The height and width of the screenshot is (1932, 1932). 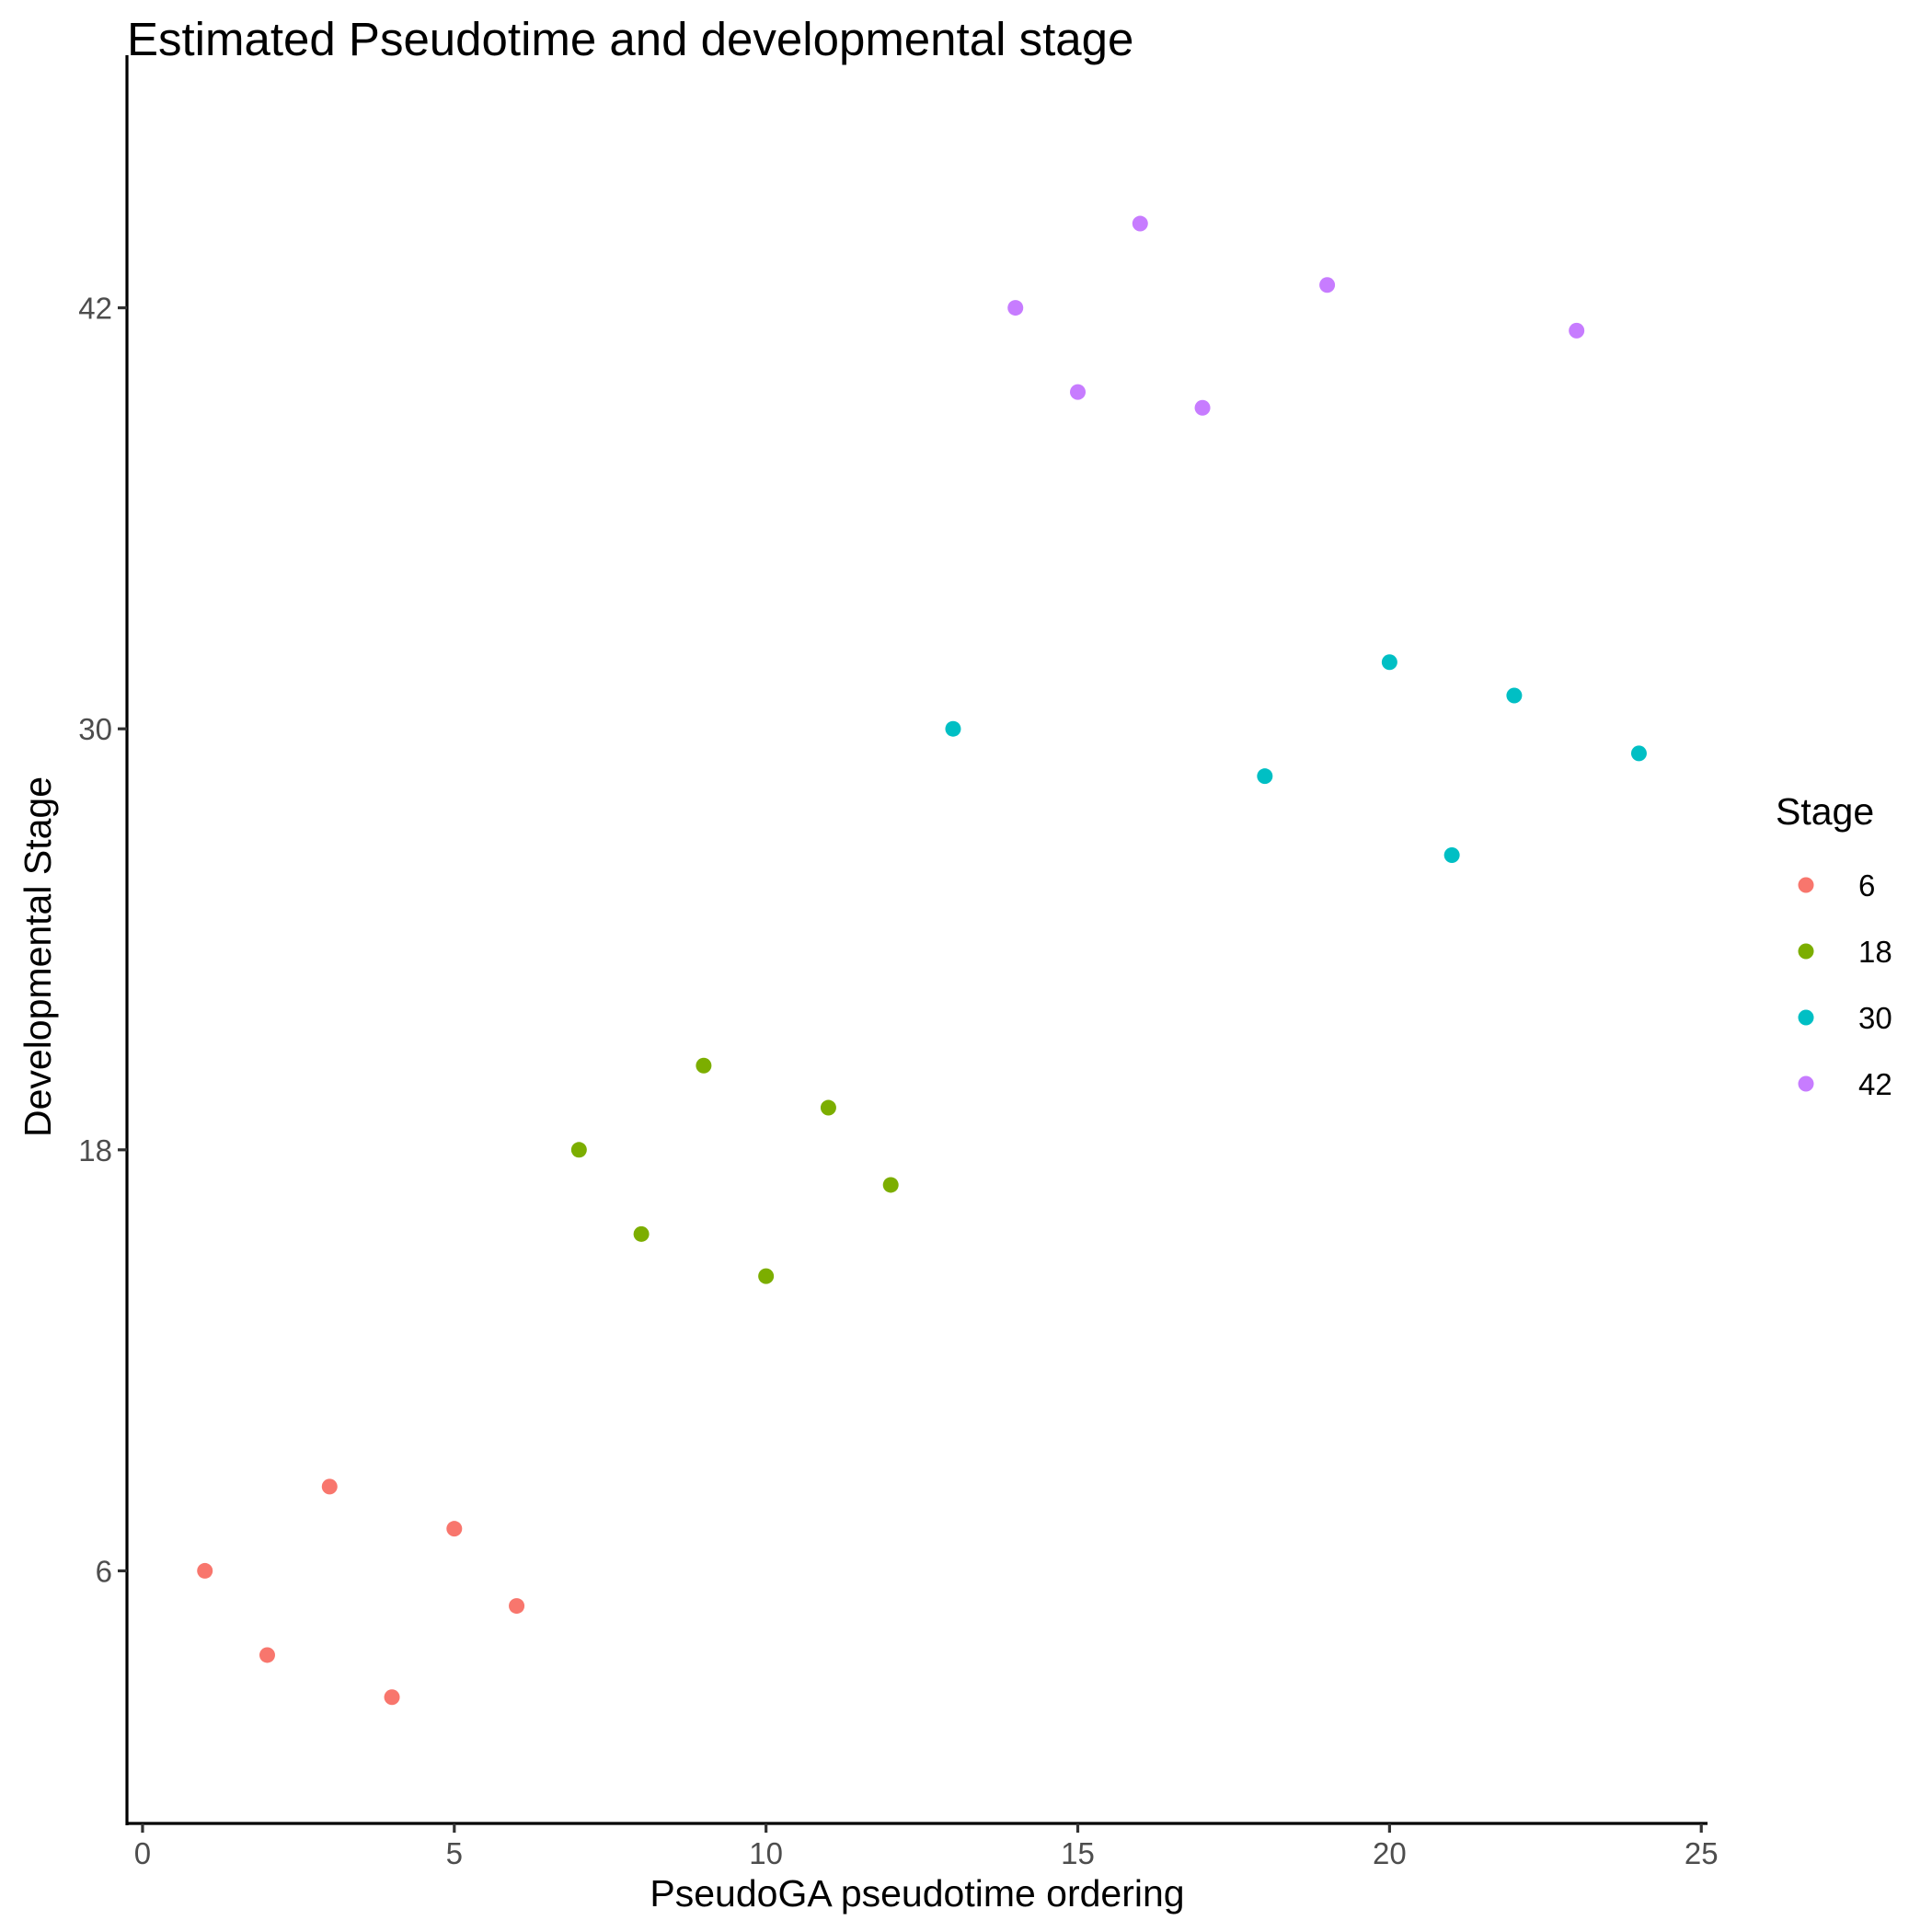 What do you see at coordinates (926, 1846) in the screenshot?
I see `x-axis-ticks: 0 5 10 15 20 25` at bounding box center [926, 1846].